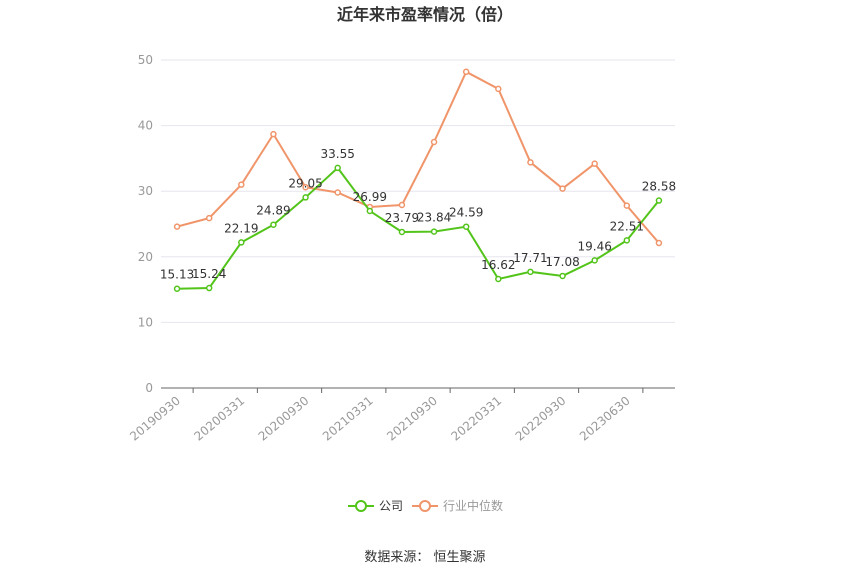 The width and height of the screenshot is (850, 574). I want to click on data-label: 17.71, so click(530, 258).